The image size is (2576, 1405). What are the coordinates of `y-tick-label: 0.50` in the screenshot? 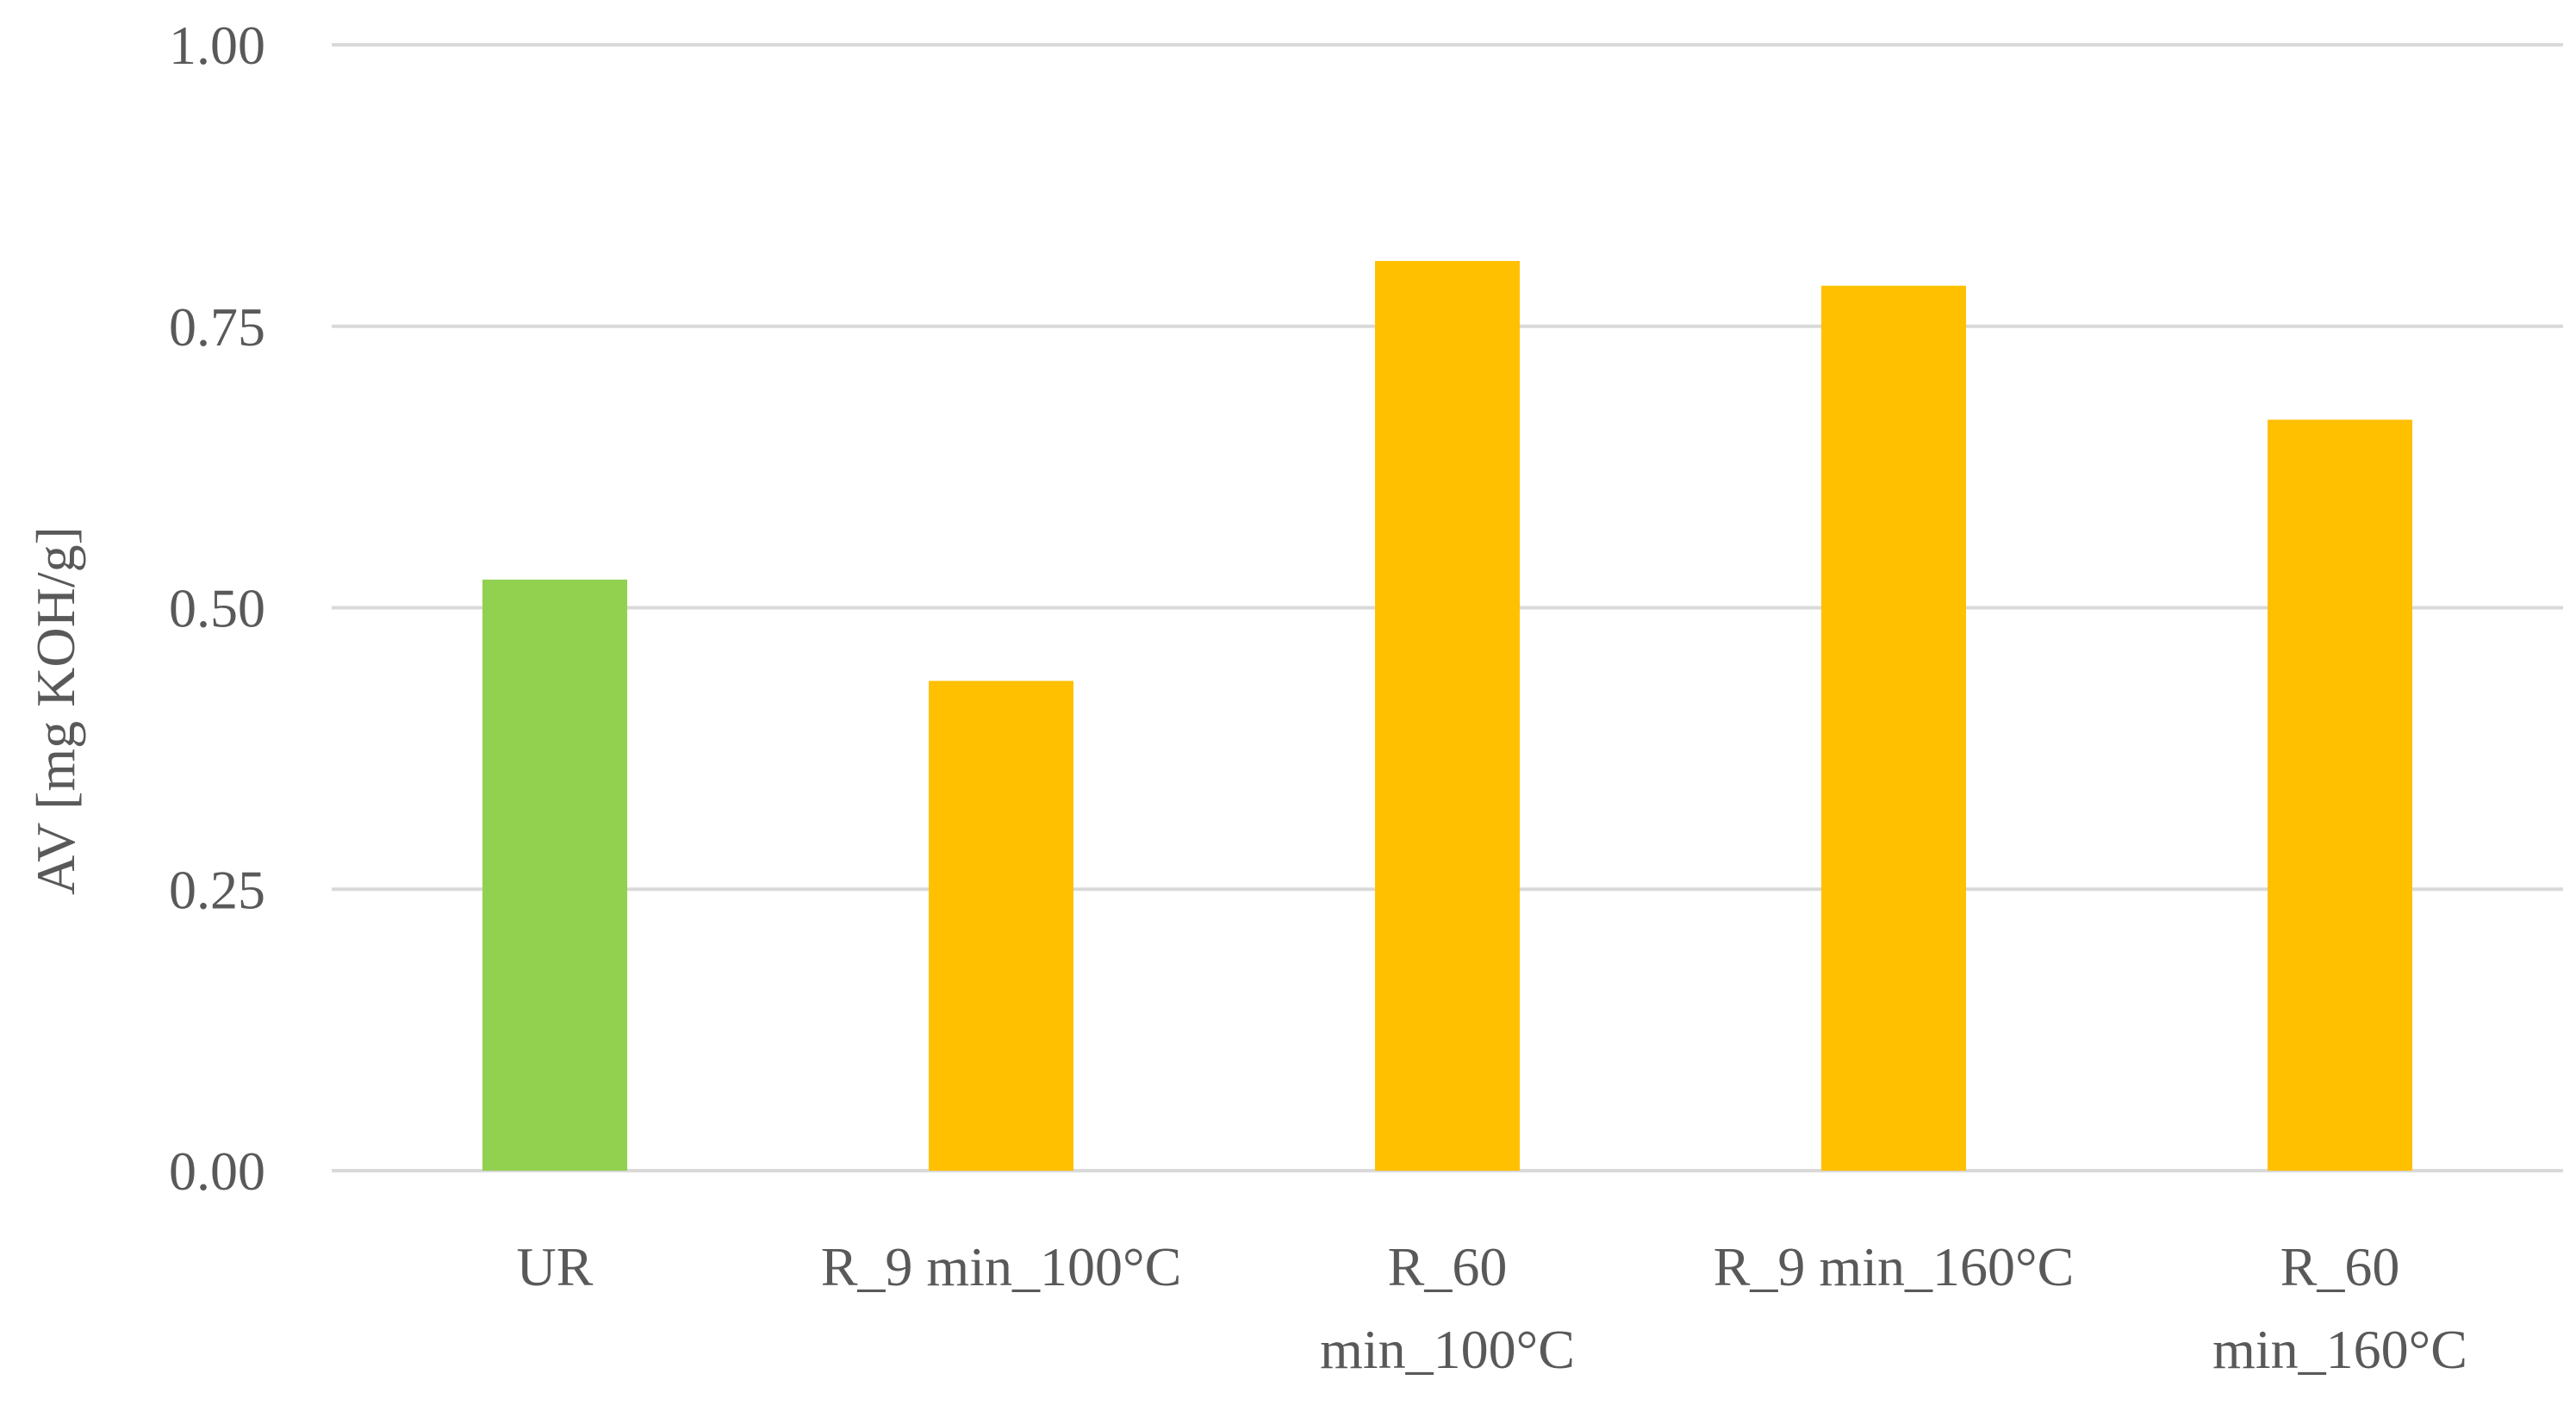 It's located at (217, 608).